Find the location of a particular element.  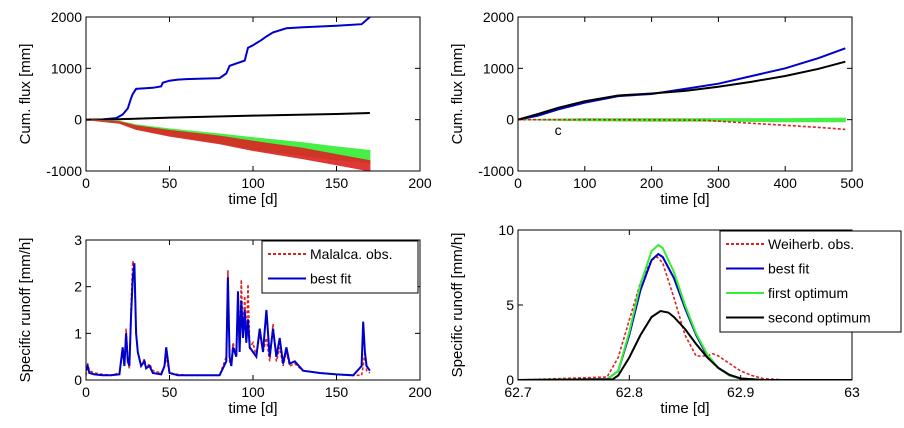

annotation-label: c is located at coordinates (558, 130).